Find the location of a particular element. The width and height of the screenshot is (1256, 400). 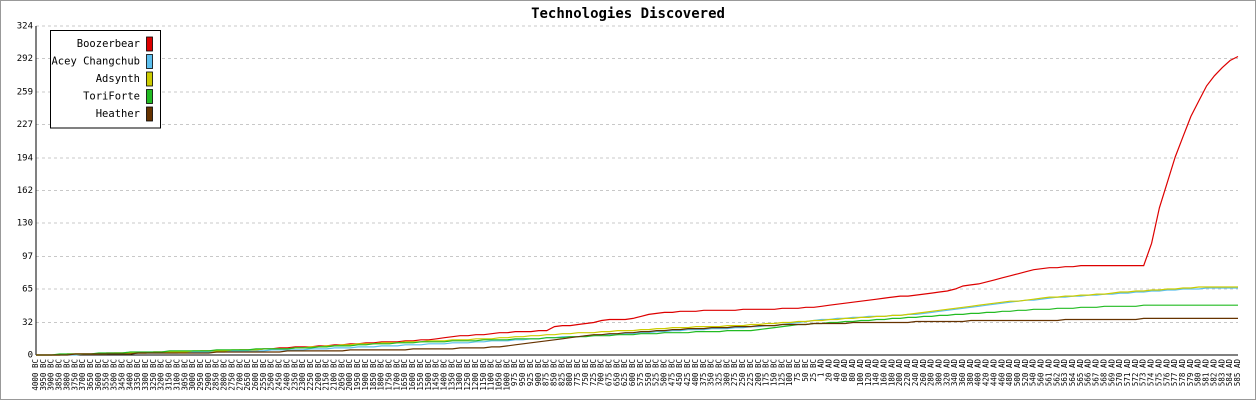

x-tick-label: 240 AD is located at coordinates (915, 373).